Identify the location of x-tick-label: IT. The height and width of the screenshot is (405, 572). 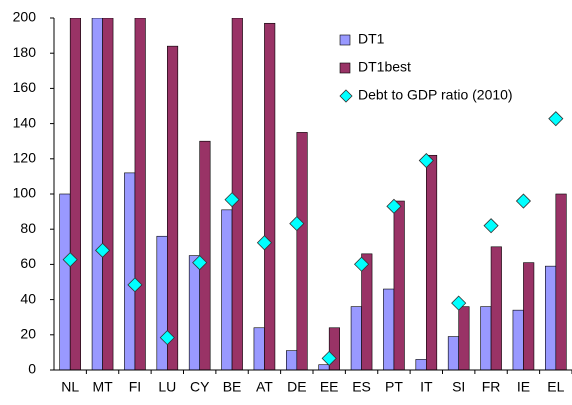
(426, 387).